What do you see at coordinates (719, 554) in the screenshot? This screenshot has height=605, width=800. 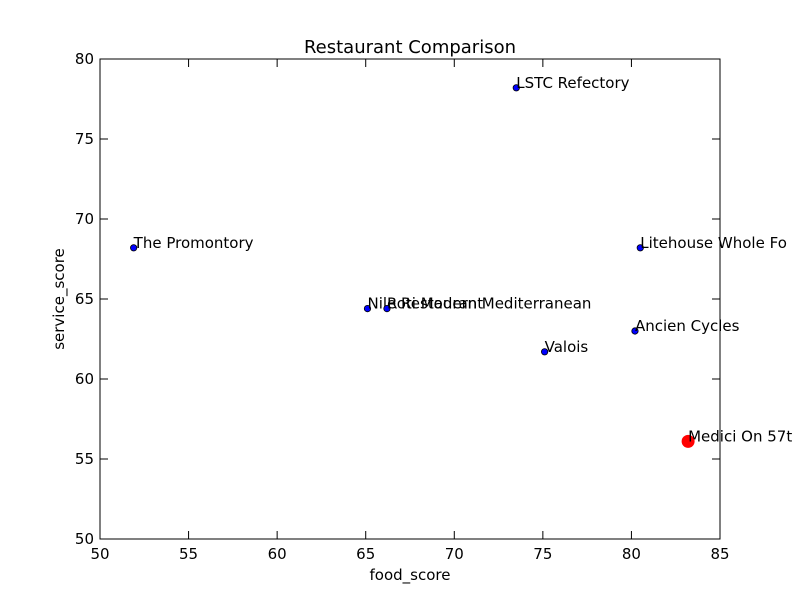 I see `x-tick-label: 85` at bounding box center [719, 554].